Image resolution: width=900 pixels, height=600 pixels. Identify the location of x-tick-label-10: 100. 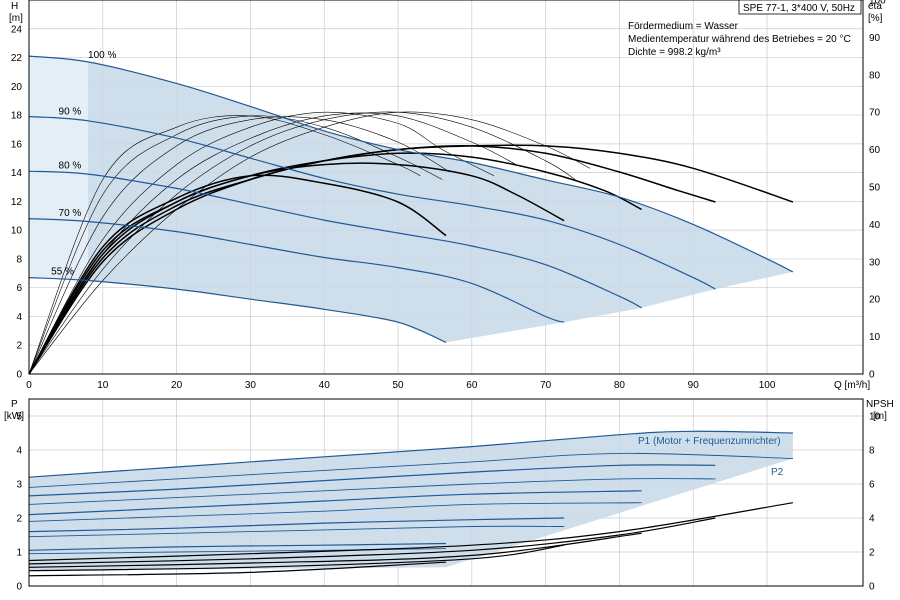
(767, 385).